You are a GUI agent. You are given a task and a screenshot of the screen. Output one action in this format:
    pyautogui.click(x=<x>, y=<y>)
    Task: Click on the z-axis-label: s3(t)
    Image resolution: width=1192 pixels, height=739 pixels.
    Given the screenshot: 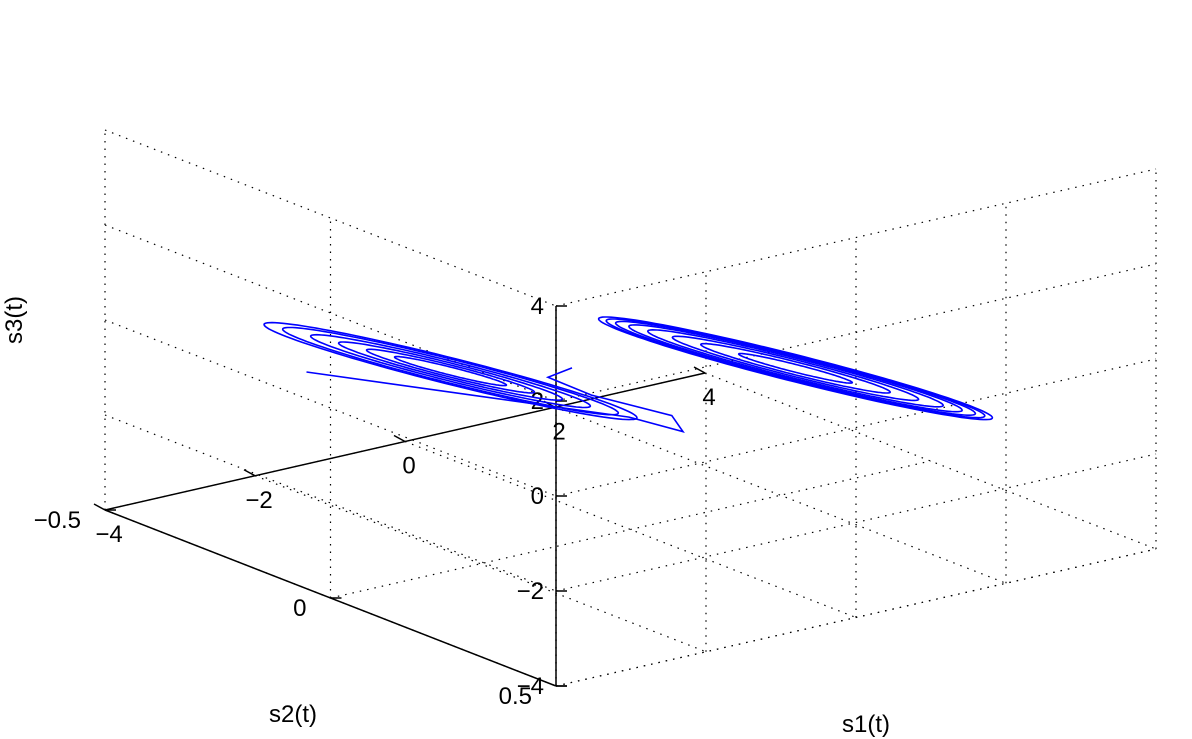 What is the action you would take?
    pyautogui.click(x=14, y=320)
    